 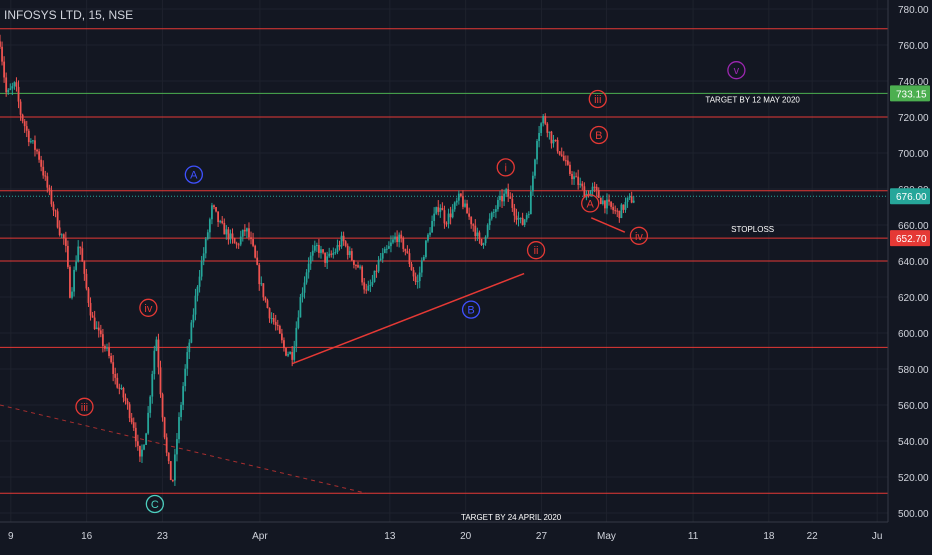 I want to click on trend-line, so click(x=608, y=225).